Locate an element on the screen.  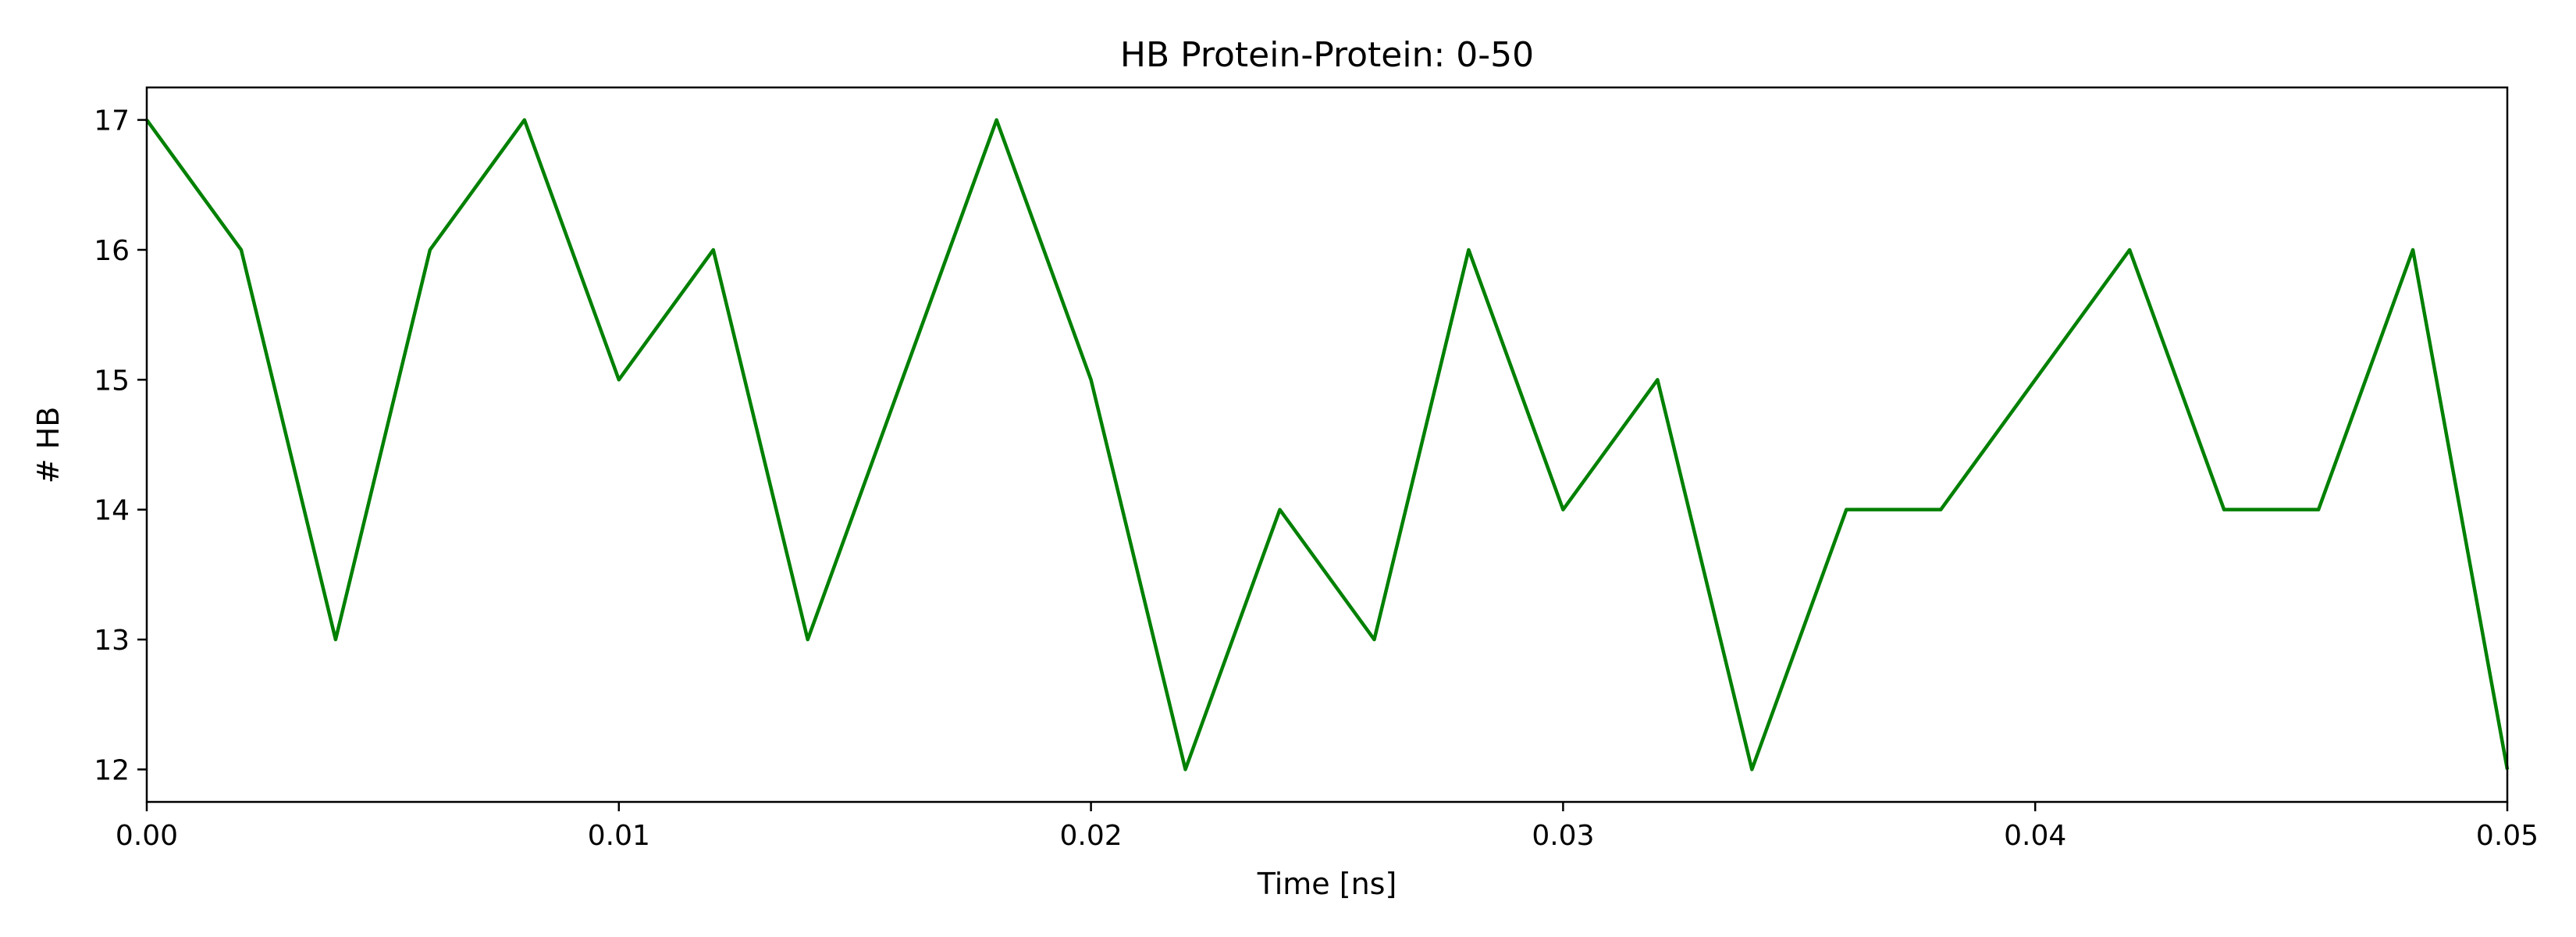
x-tick-label: 0.05 is located at coordinates (2507, 836).